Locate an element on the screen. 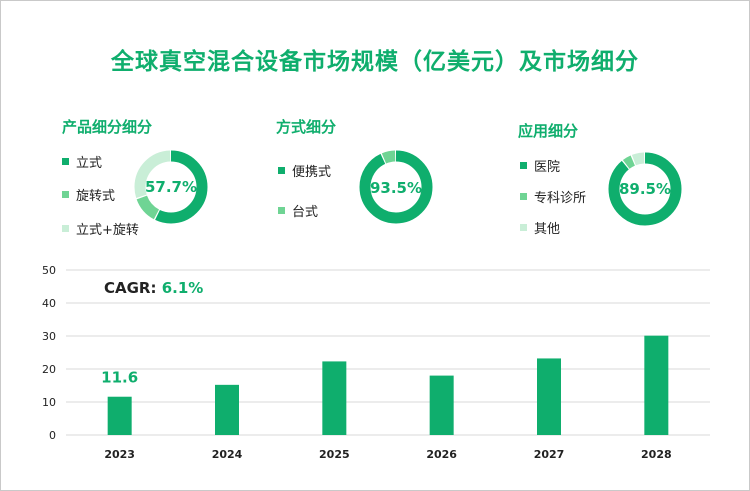 The height and width of the screenshot is (491, 750). legend-item: 立式+旋转 is located at coordinates (100, 228).